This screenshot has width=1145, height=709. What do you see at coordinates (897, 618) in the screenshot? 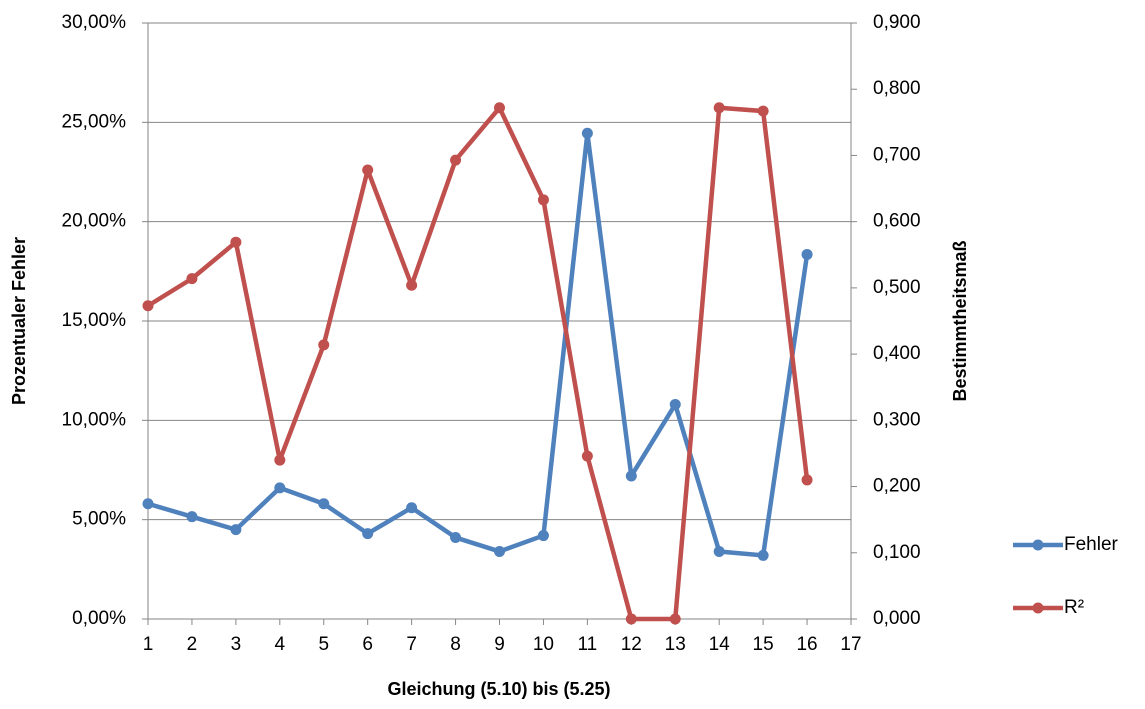
I see `y2-tick-label: 0,000` at bounding box center [897, 618].